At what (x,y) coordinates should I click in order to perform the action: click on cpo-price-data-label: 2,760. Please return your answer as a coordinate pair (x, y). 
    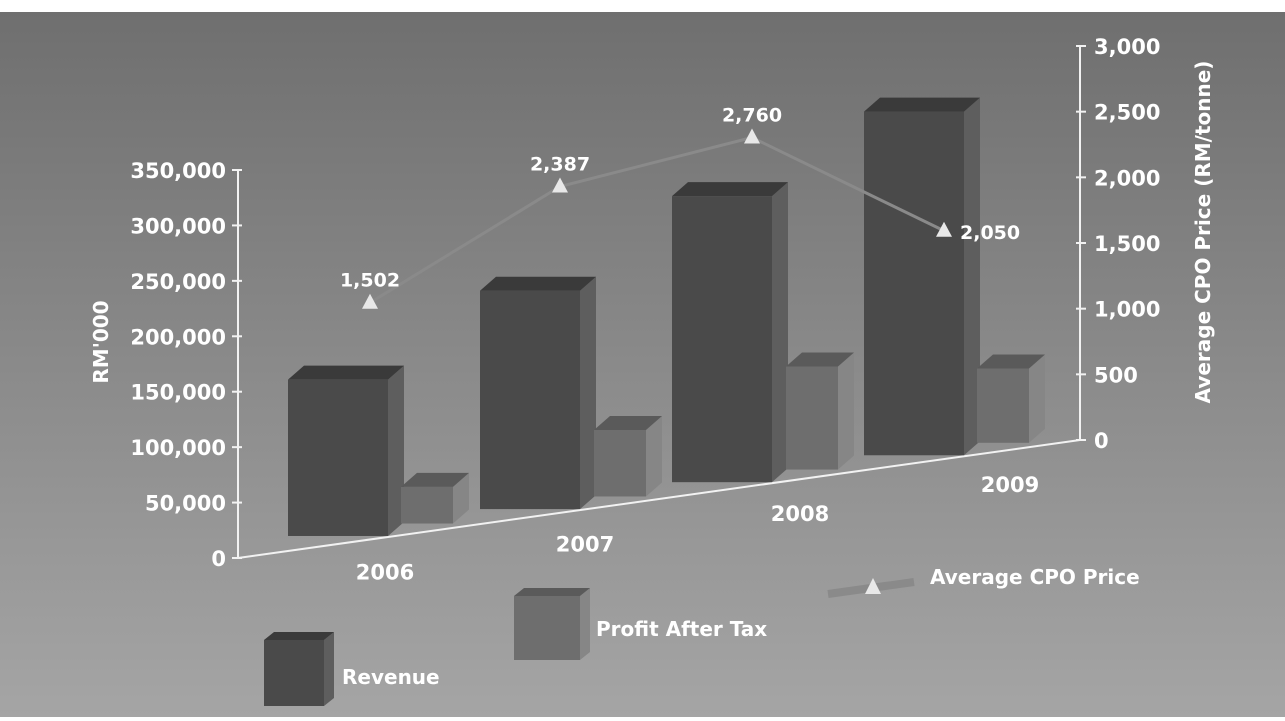
    Looking at the image, I should click on (752, 116).